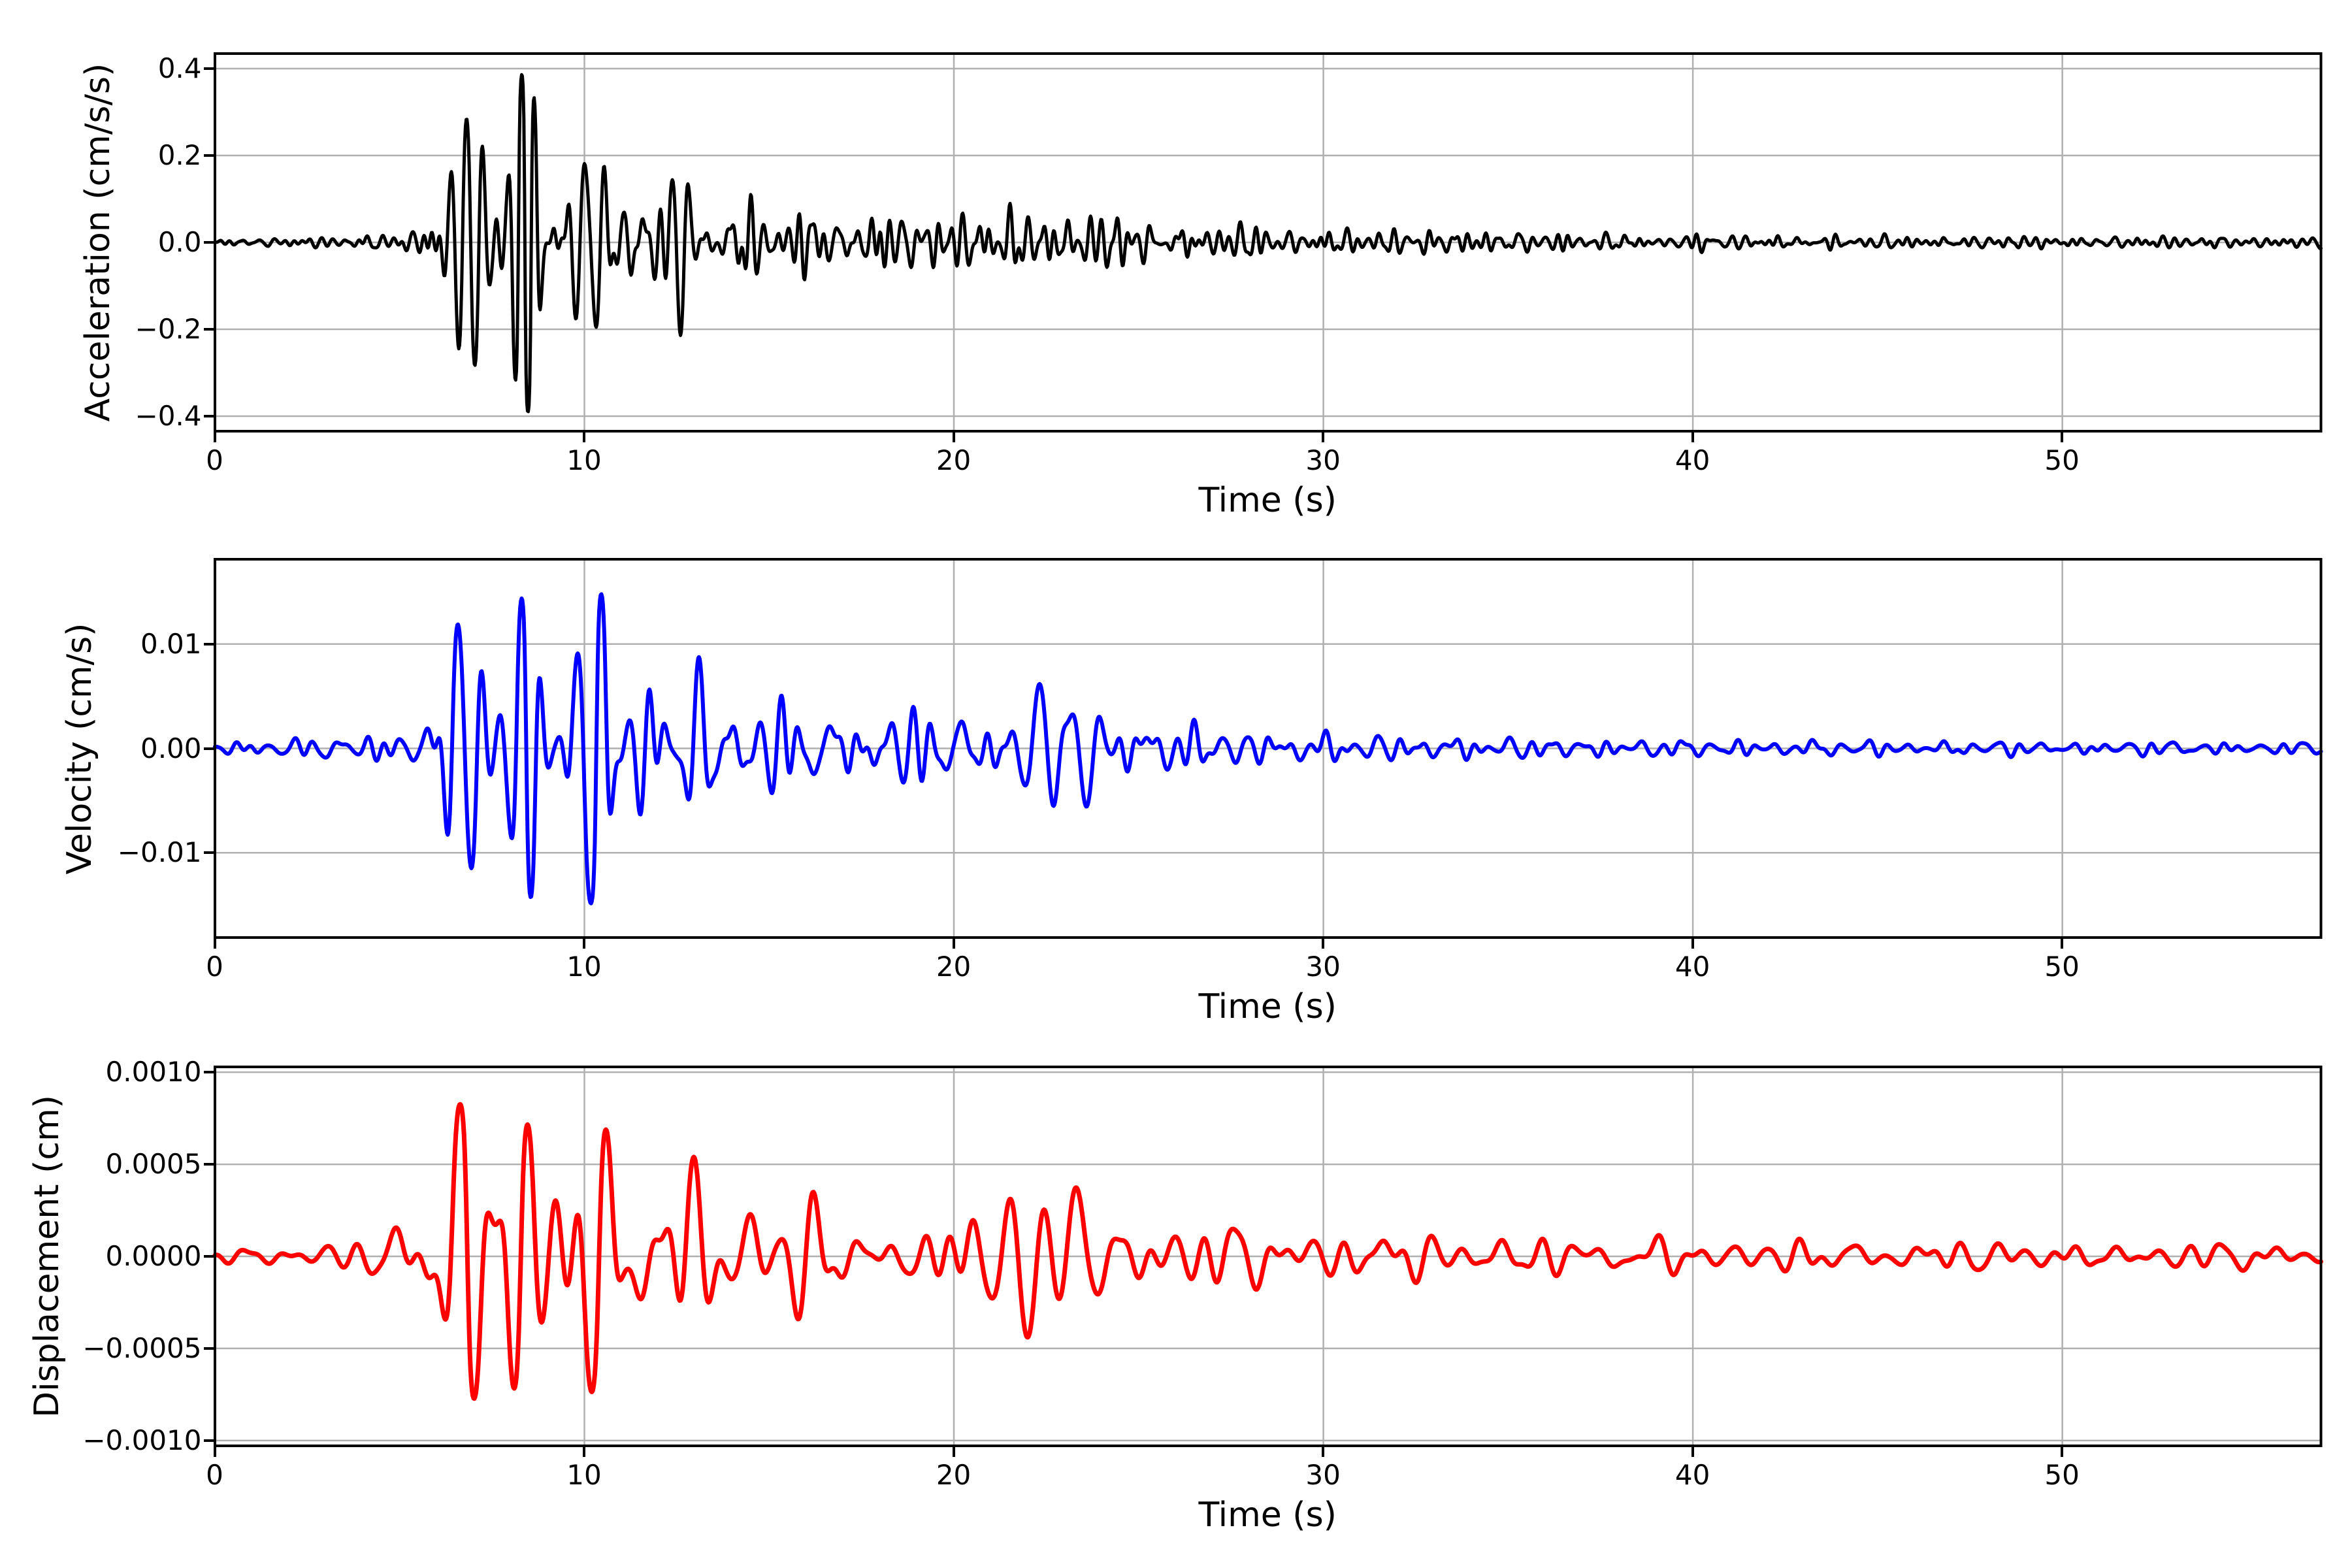 The width and height of the screenshot is (2352, 1568). What do you see at coordinates (179, 68) in the screenshot?
I see `acceleration-y-tick-label: 0.4` at bounding box center [179, 68].